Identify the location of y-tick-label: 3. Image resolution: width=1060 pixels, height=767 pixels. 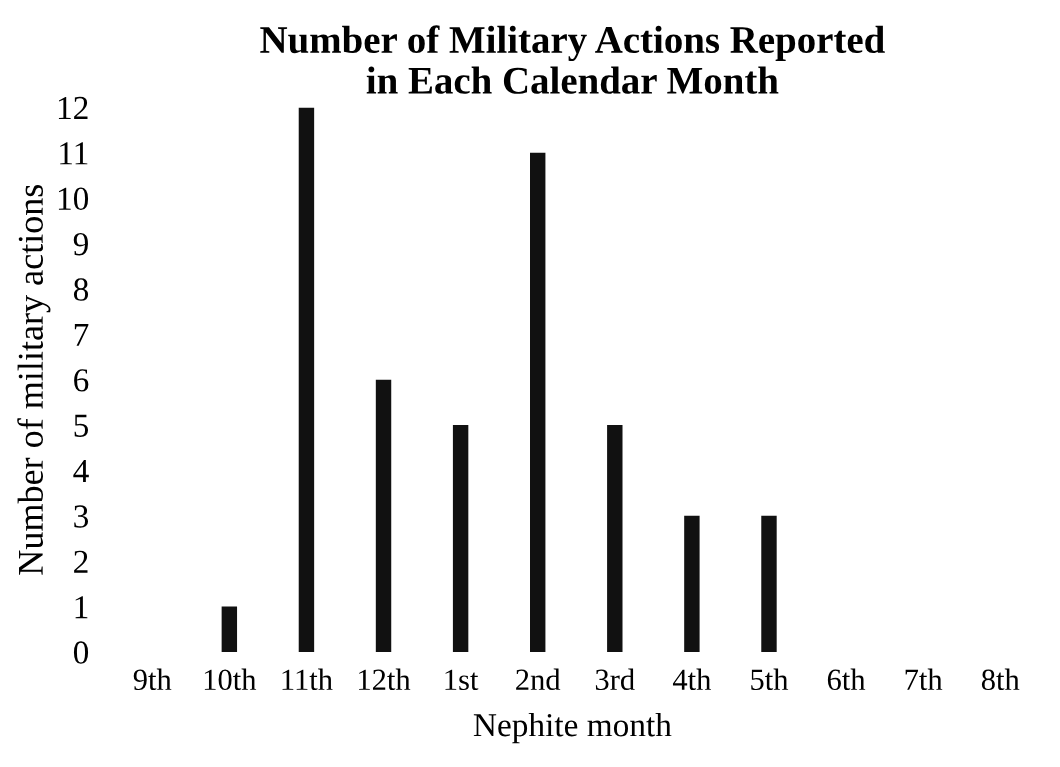
(81, 516).